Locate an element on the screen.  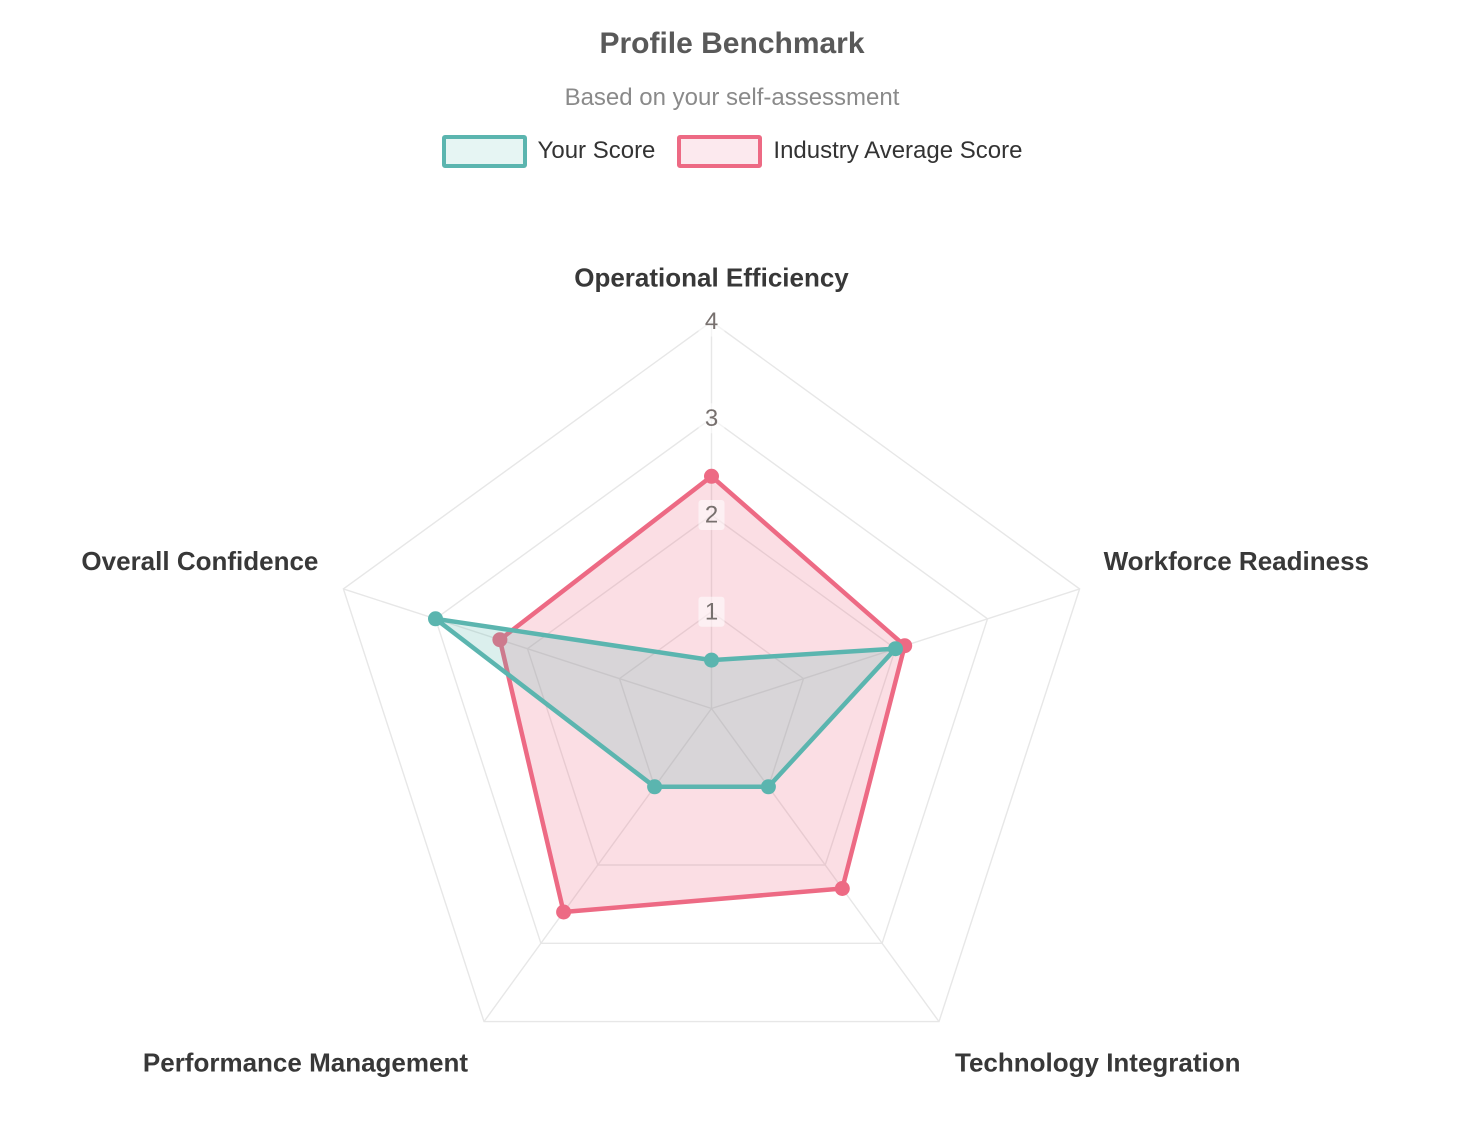
legend: Your Score Industry Average Score is located at coordinates (731, 151).